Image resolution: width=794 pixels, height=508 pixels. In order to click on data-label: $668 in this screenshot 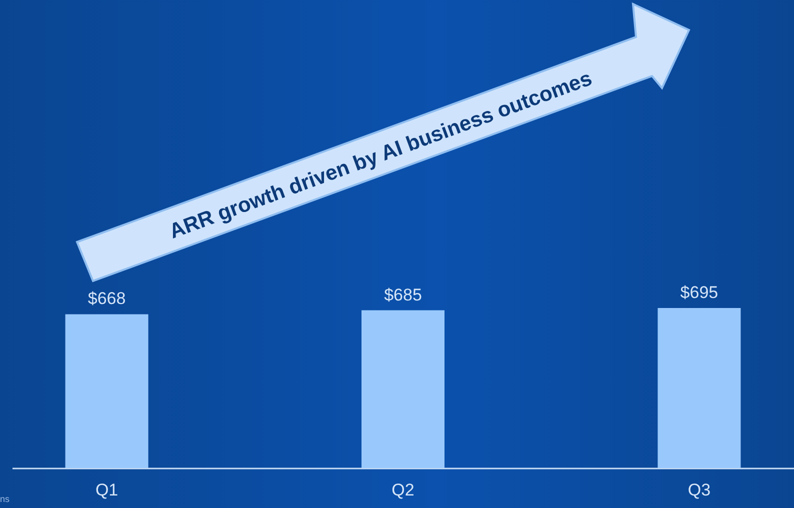, I will do `click(107, 298)`.